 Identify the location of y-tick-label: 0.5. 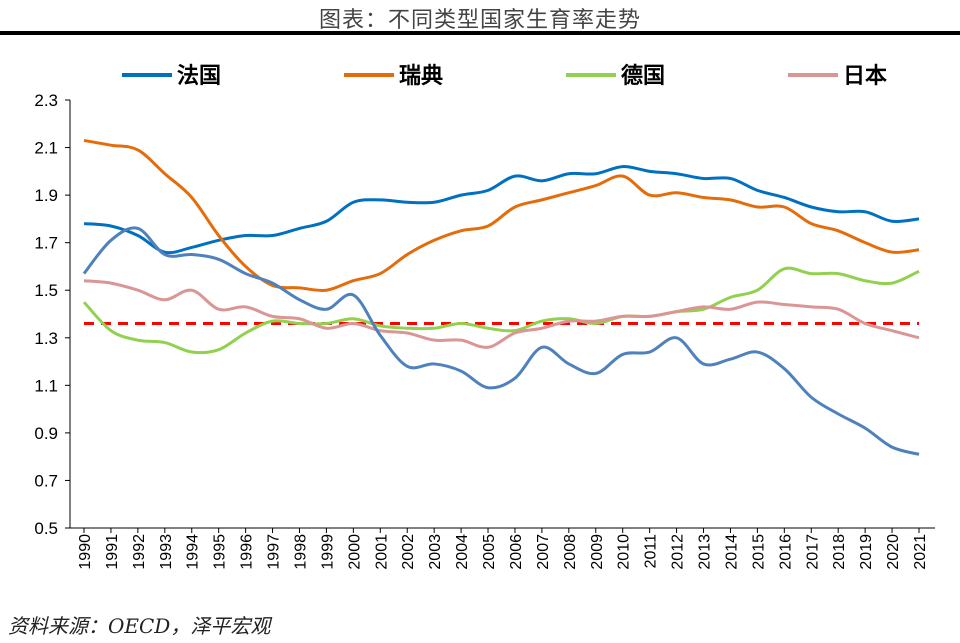
(46, 528).